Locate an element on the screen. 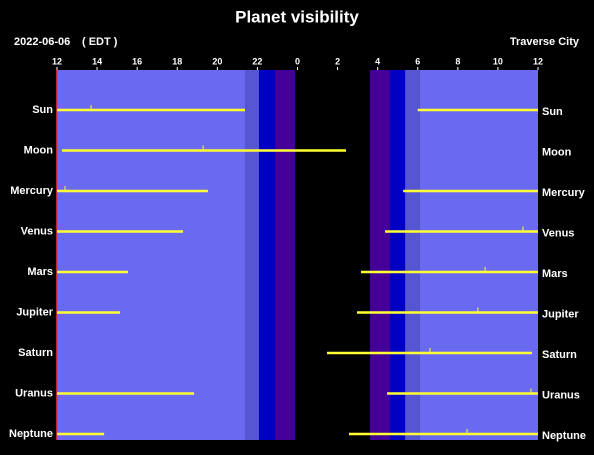  x-tick-label: 18 is located at coordinates (177, 61).